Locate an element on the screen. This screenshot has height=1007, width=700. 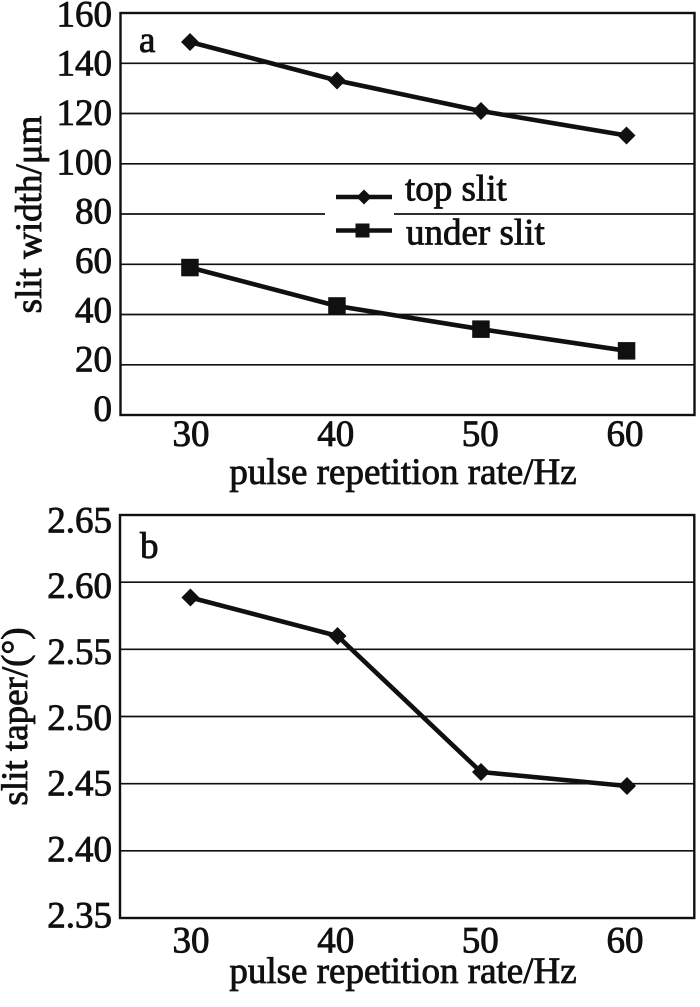
svg-text: 160 is located at coordinates (85, 17).